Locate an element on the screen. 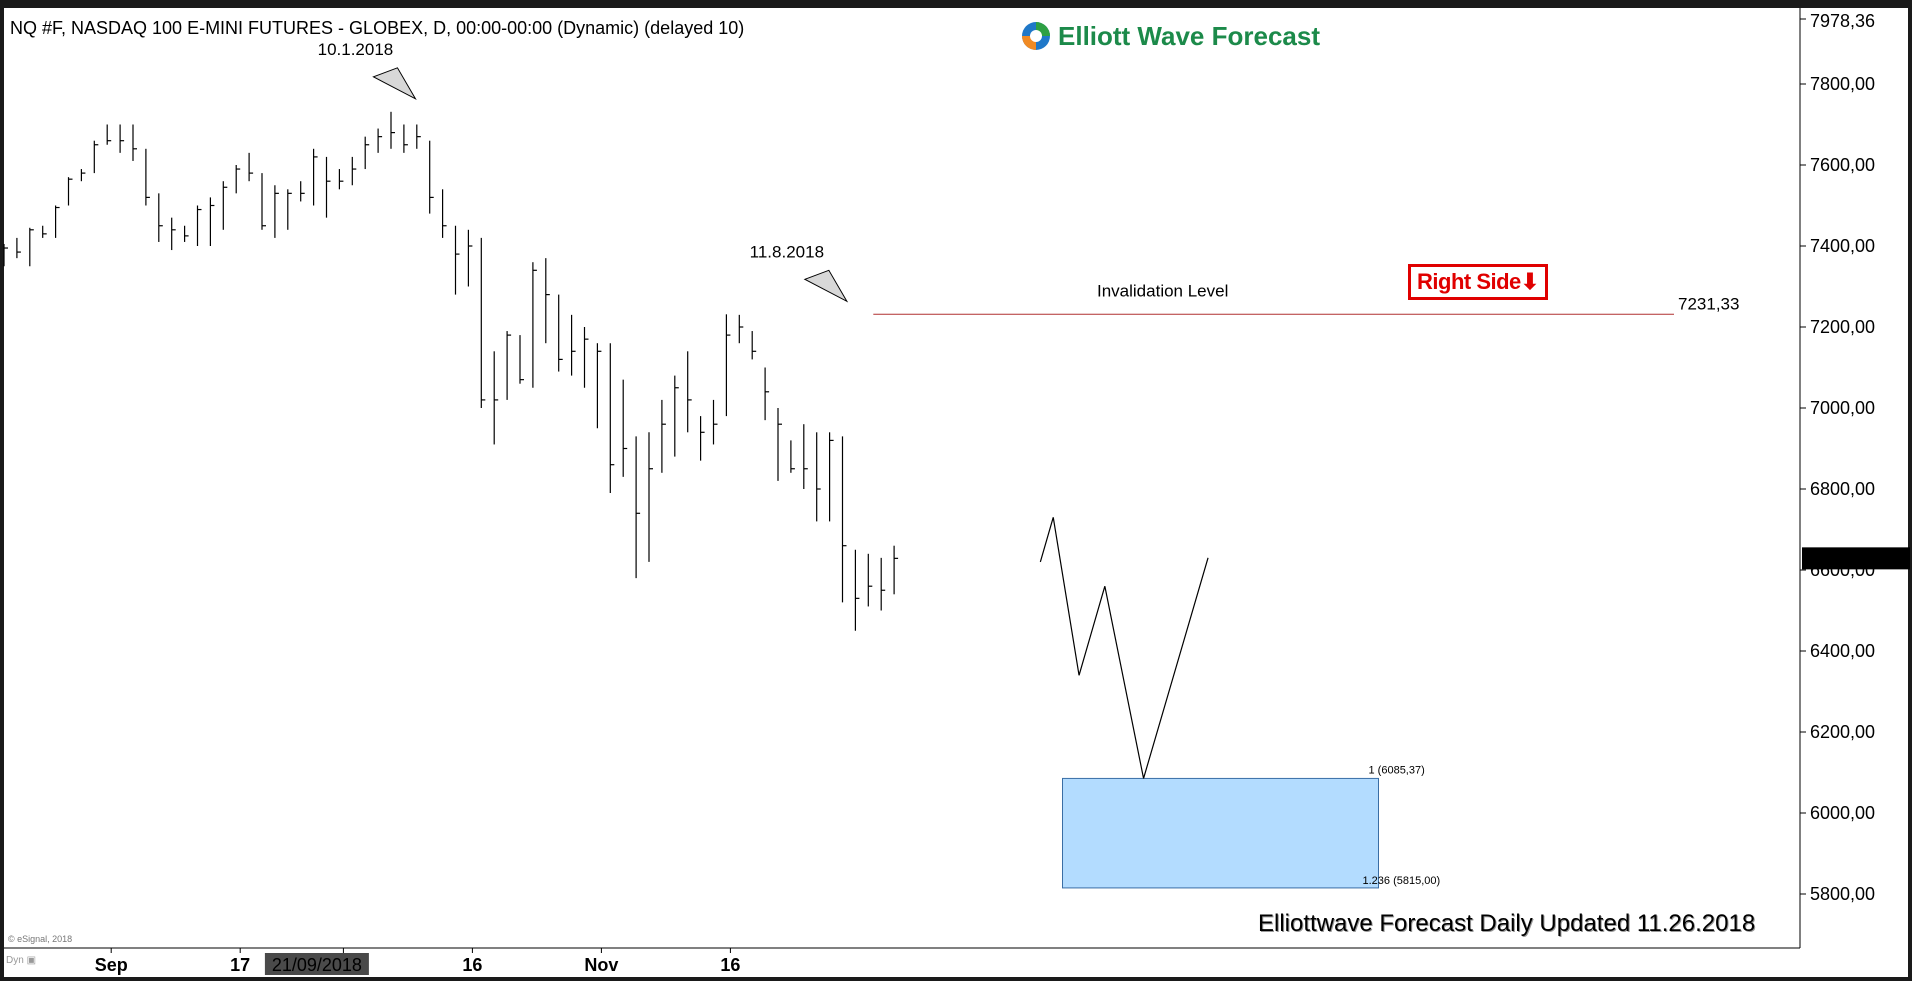 Image resolution: width=1912 pixels, height=981 pixels. annotation-date-label: 10.1.2018 is located at coordinates (356, 49).